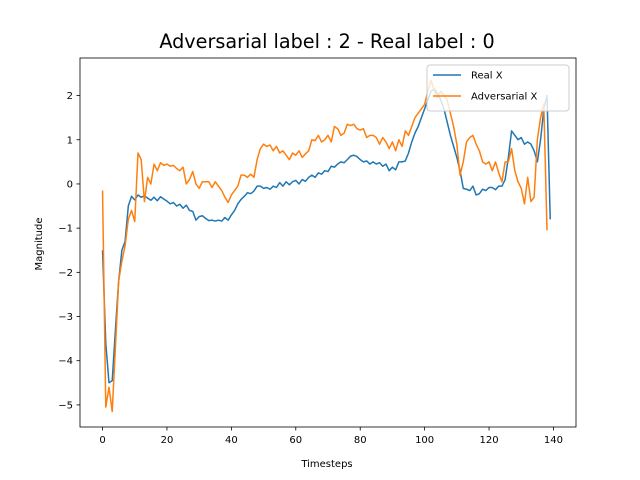 This screenshot has height=480, width=640. Describe the element at coordinates (70, 96) in the screenshot. I see `y-tick-label: 2` at that location.